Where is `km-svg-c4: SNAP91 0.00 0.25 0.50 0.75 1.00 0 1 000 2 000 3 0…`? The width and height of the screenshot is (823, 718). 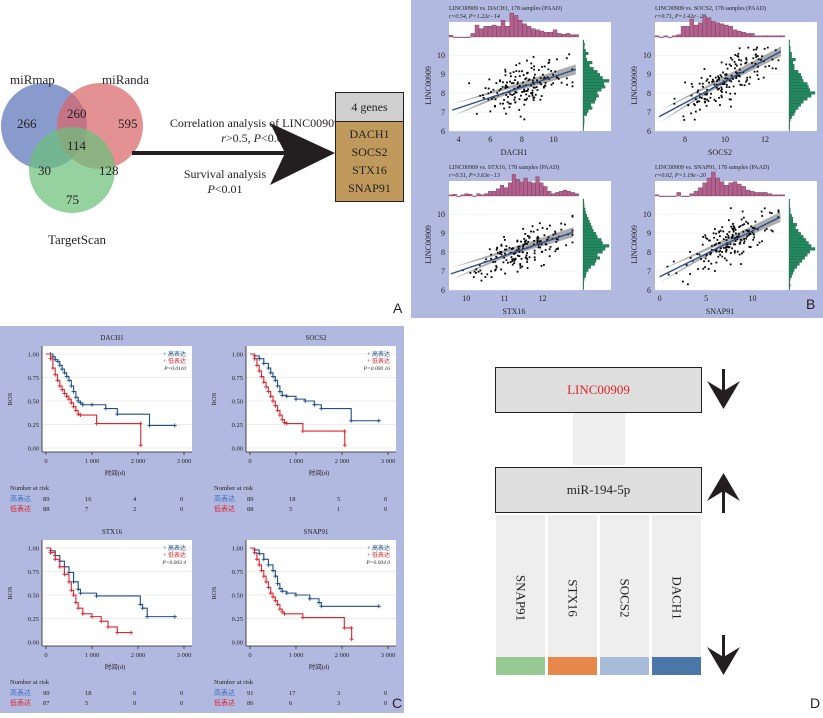
km-svg-c4: SNAP91 0.00 0.25 0.50 0.75 1.00 0 1 000 2 000 3 0… is located at coordinates (303, 617).